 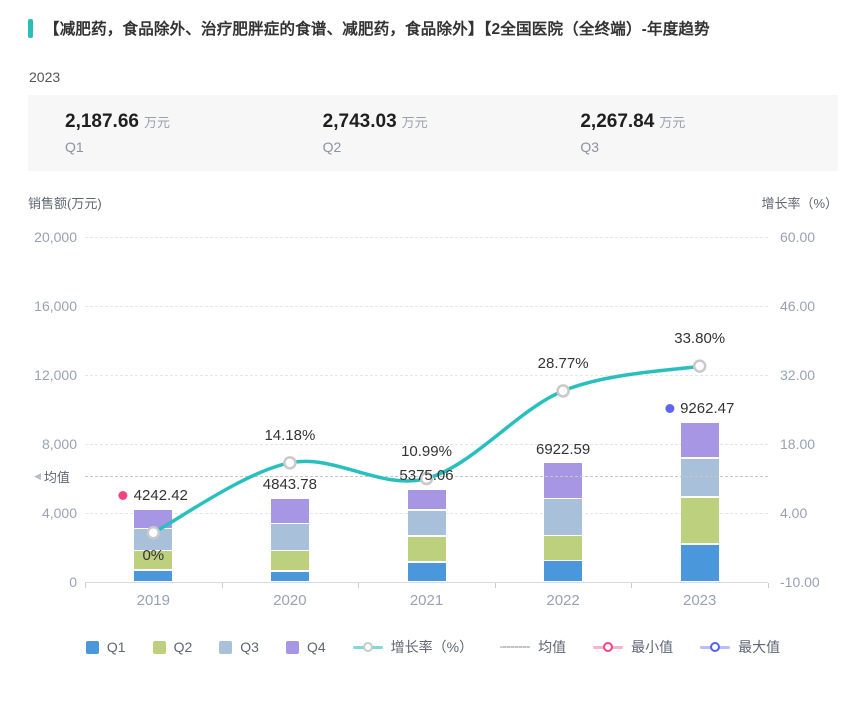 I want to click on legend-item-均值: 均值, so click(x=533, y=647).